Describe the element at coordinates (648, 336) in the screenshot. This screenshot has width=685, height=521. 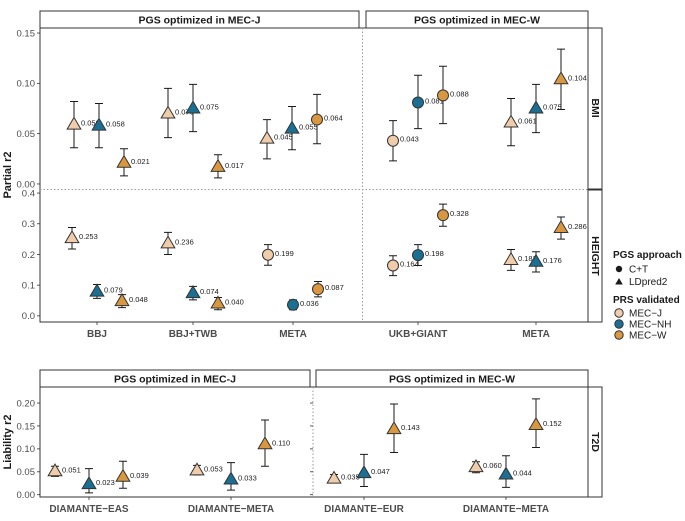
I see `legend-label-mec-w: MEC−W` at that location.